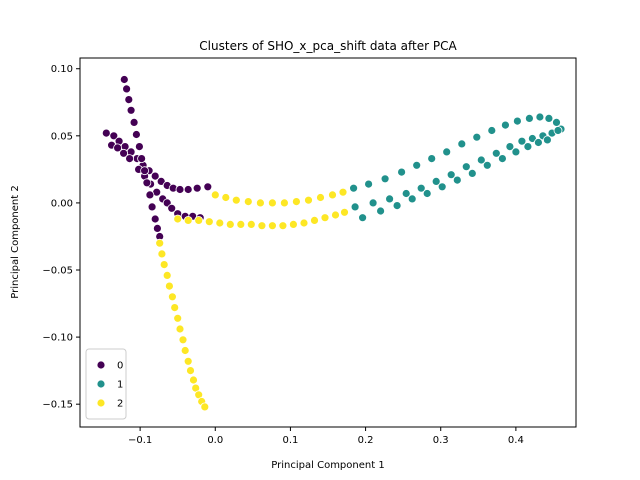 This screenshot has width=640, height=480. I want to click on legend-label-2: 2, so click(120, 404).